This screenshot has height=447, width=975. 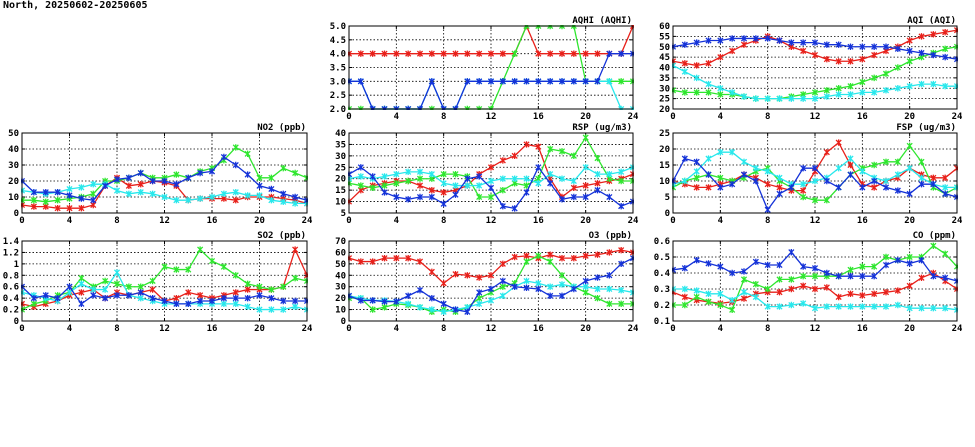 I want to click on y-tick-label: 40, so click(x=13, y=150).